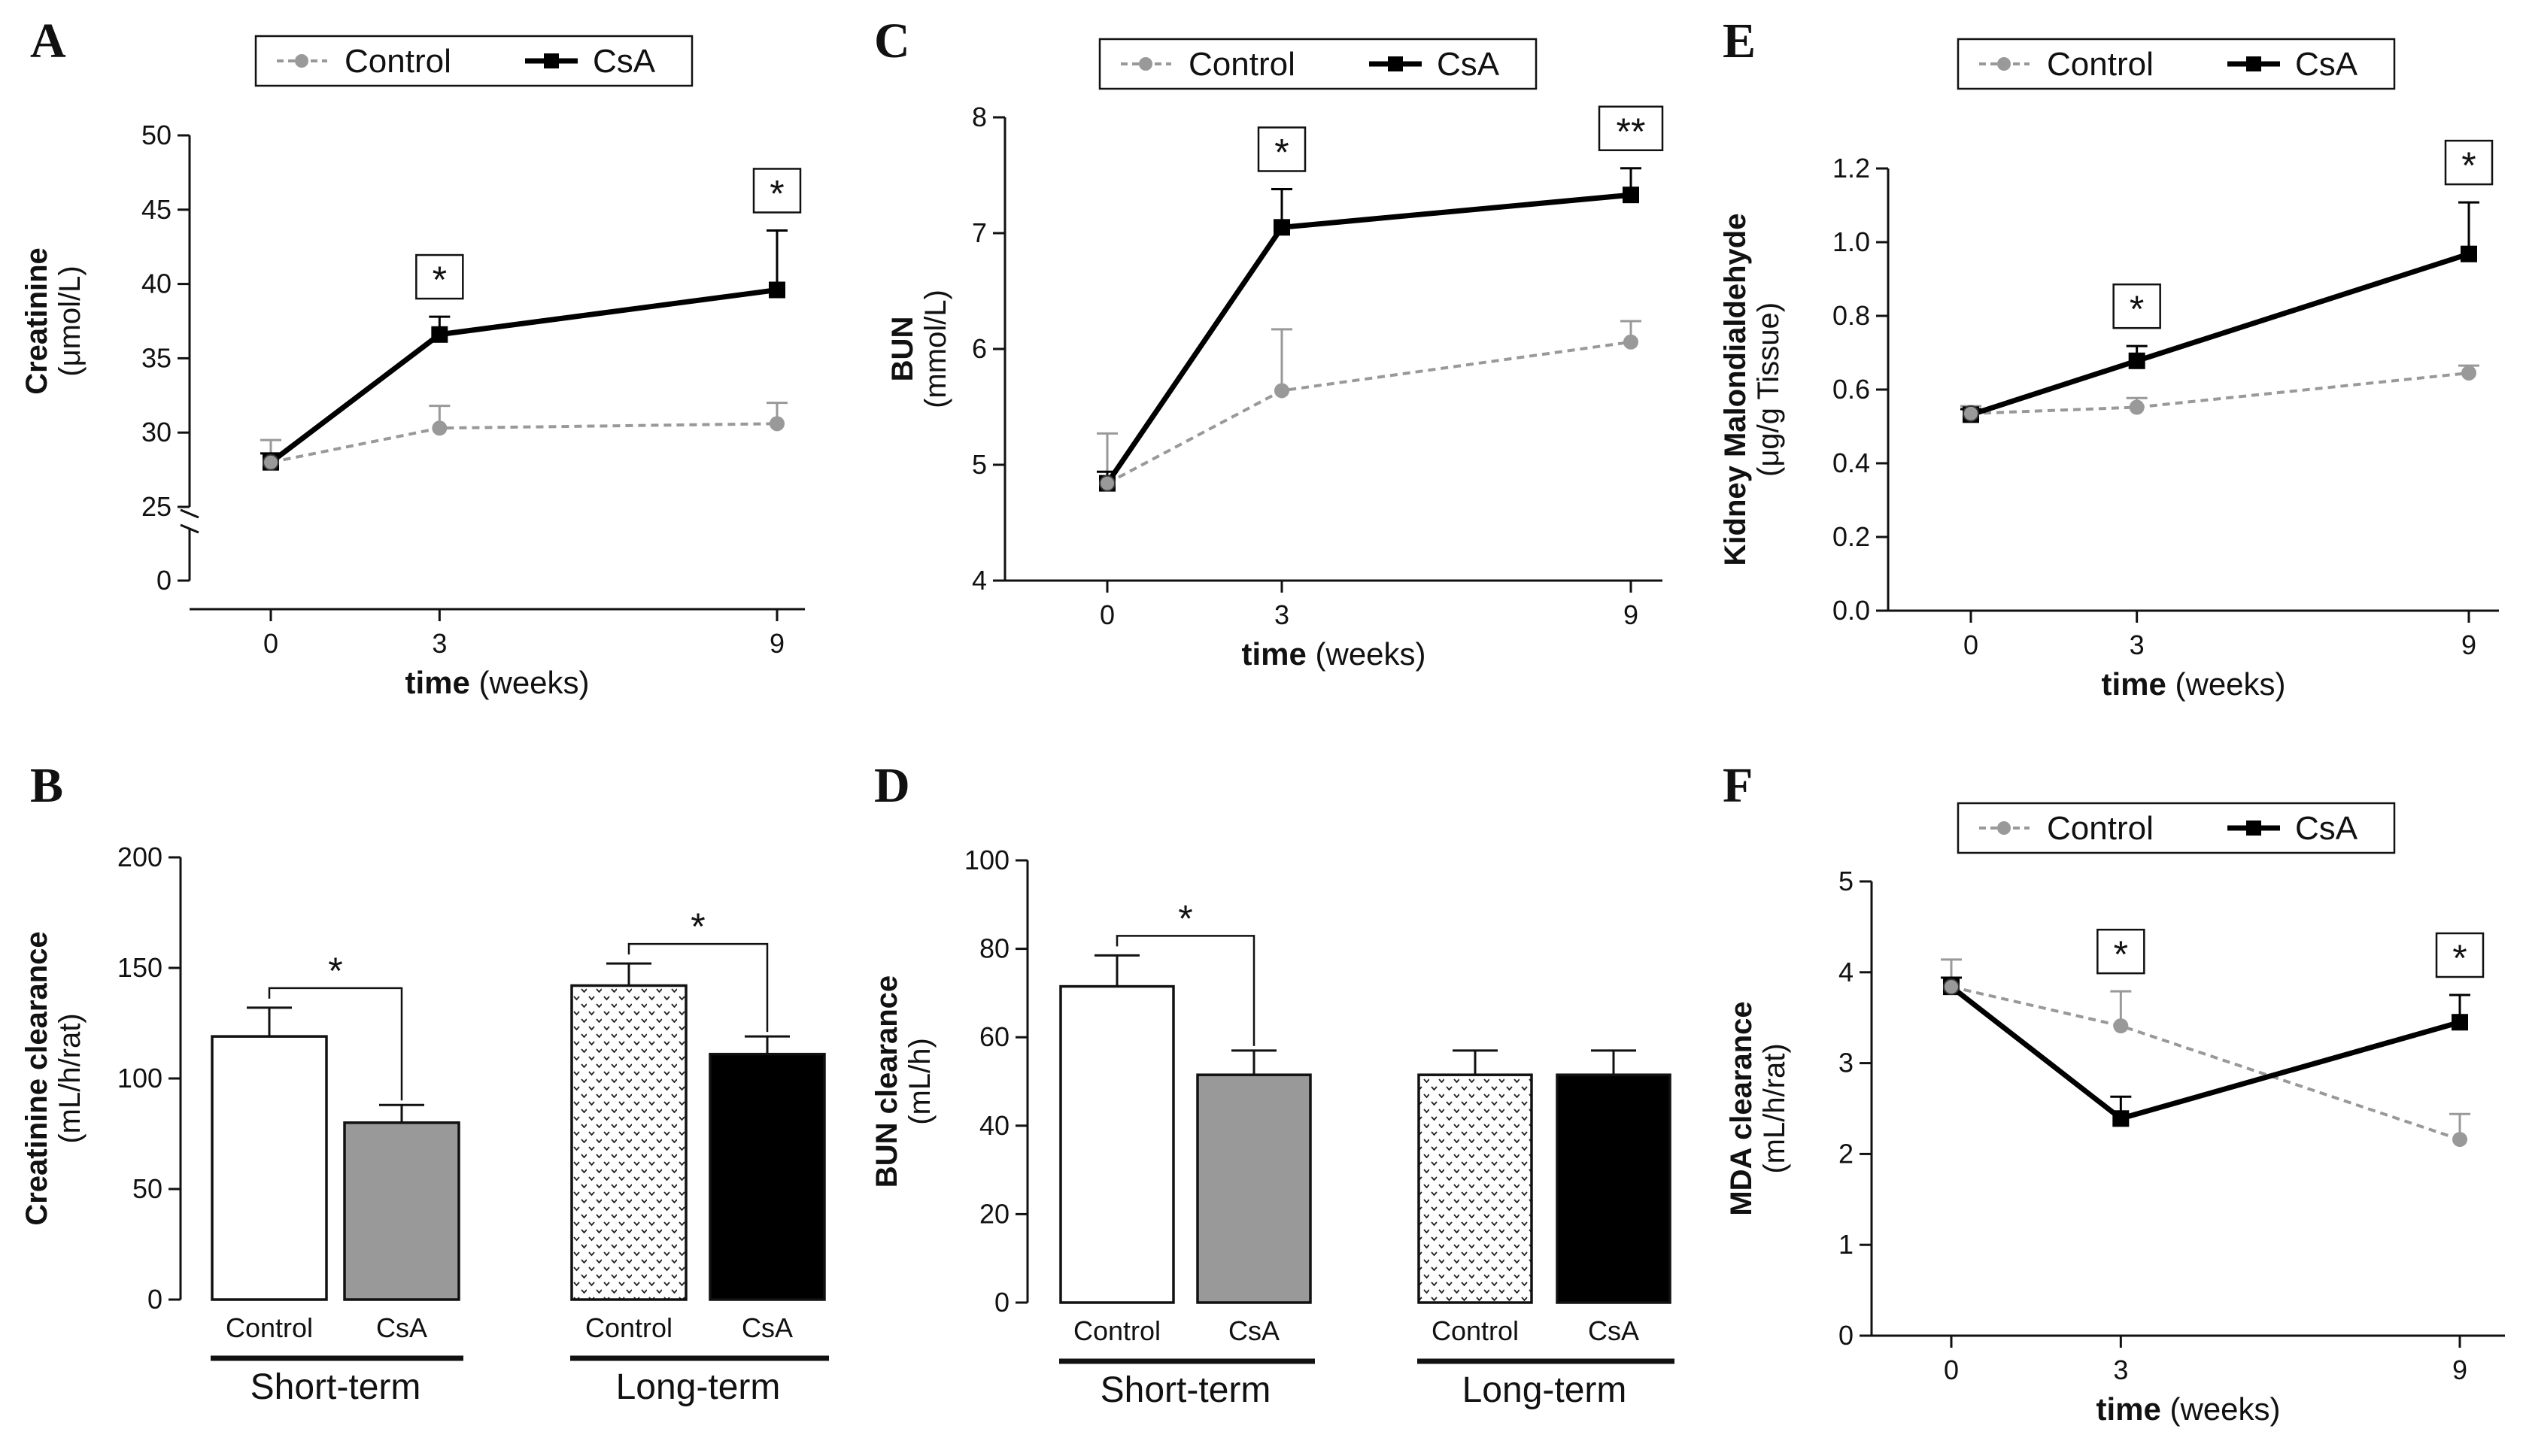 This screenshot has height=1456, width=2523. Describe the element at coordinates (1846, 1153) in the screenshot. I see `y-tick-label: 2` at that location.